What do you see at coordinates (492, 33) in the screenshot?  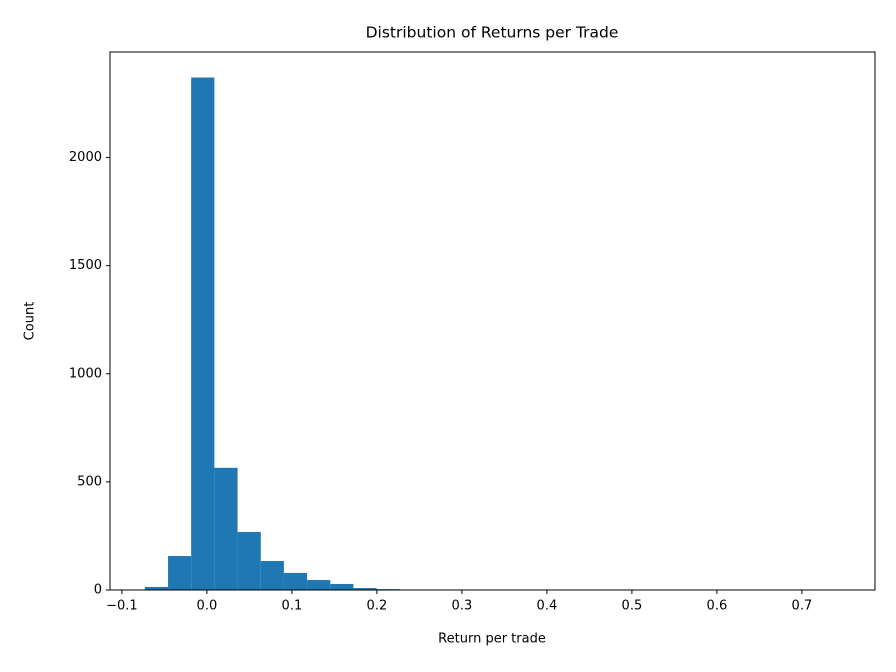 I see `chart-title: Distribution of Returns per Trade` at bounding box center [492, 33].